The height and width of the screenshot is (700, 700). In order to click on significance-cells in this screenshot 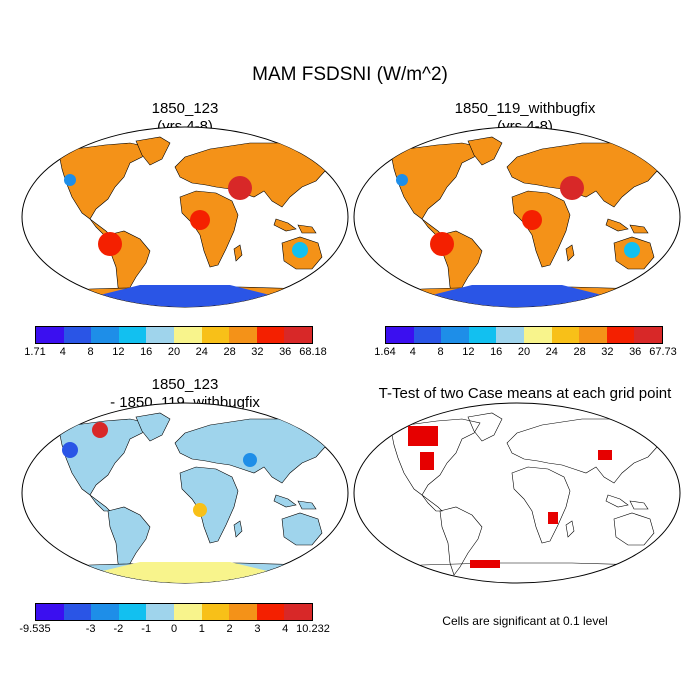, I will do `click(510, 497)`.